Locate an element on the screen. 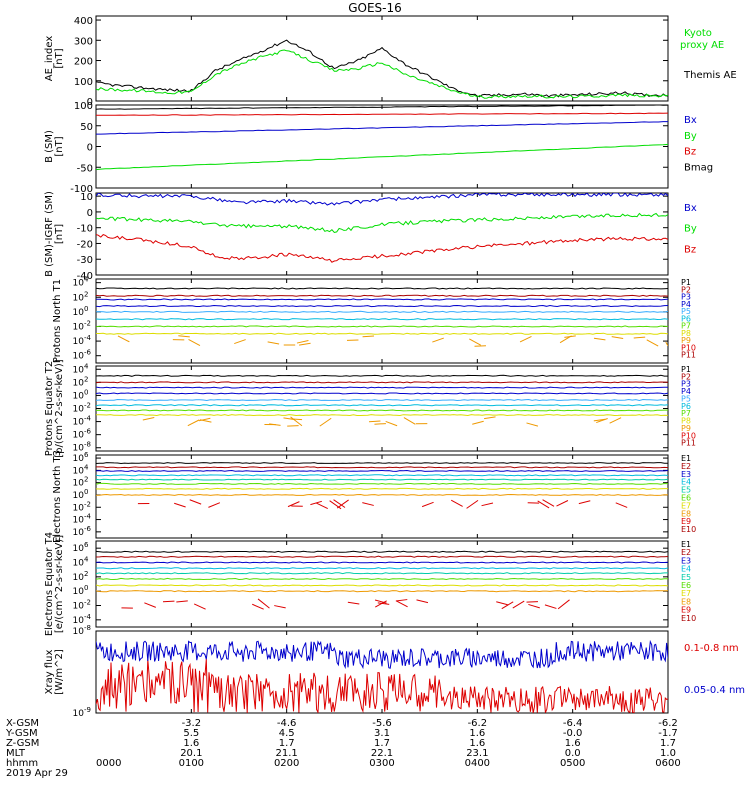  legend-6-5: E6 is located at coordinates (686, 585).